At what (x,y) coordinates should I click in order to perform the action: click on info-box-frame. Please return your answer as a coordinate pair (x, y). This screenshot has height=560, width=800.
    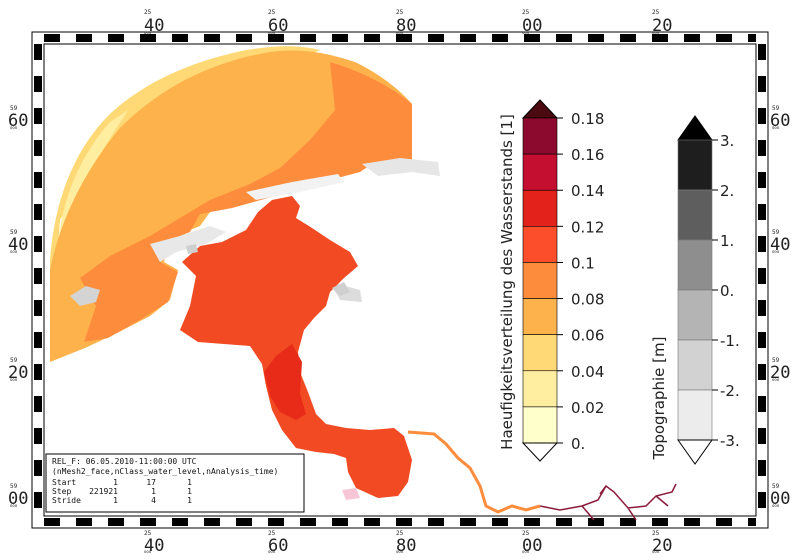
    Looking at the image, I should click on (175, 483).